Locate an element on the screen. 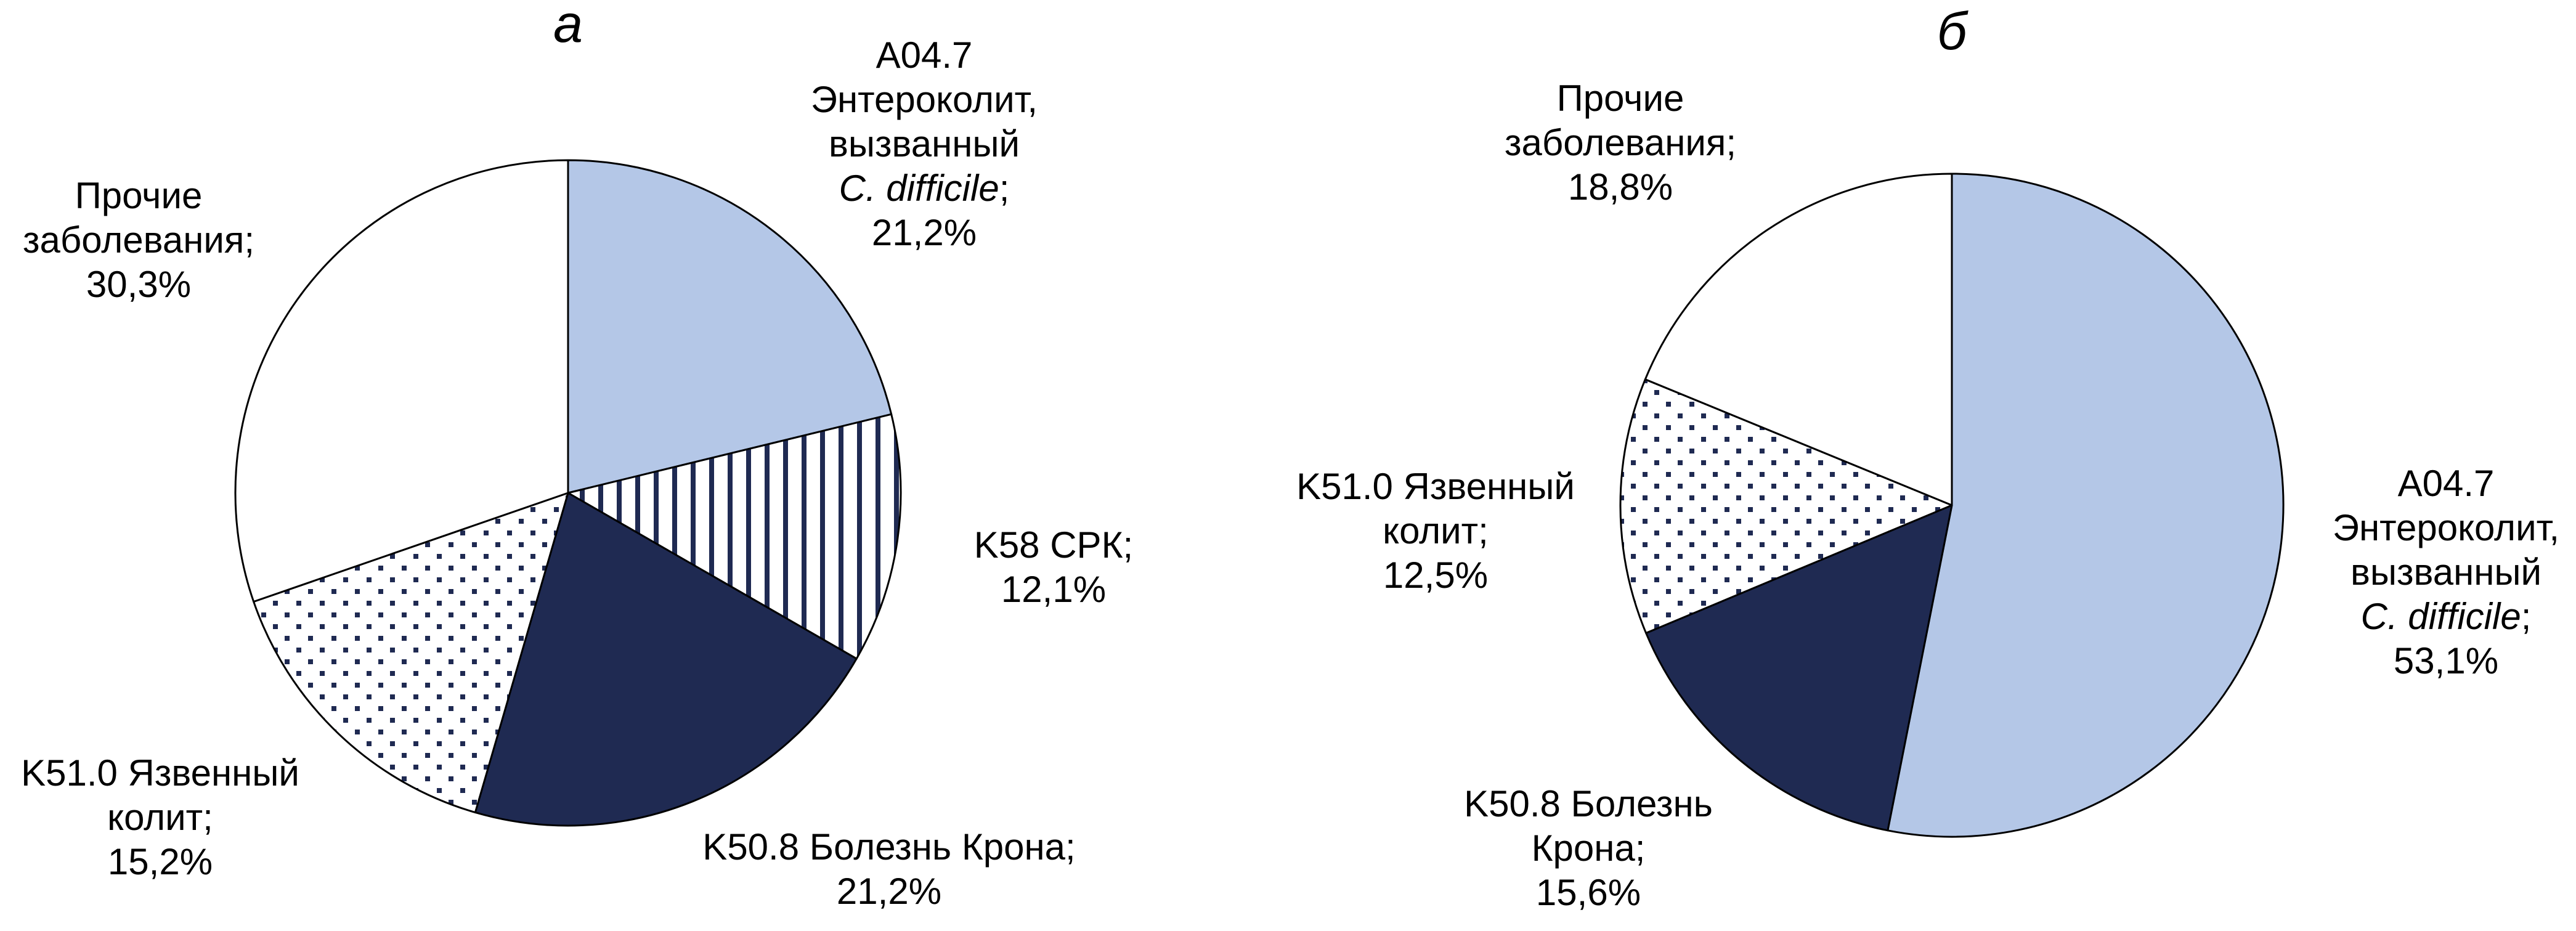 The width and height of the screenshot is (2576, 931). slice-label: K51.0 Язвенный колит; 12,5% is located at coordinates (1435, 531).